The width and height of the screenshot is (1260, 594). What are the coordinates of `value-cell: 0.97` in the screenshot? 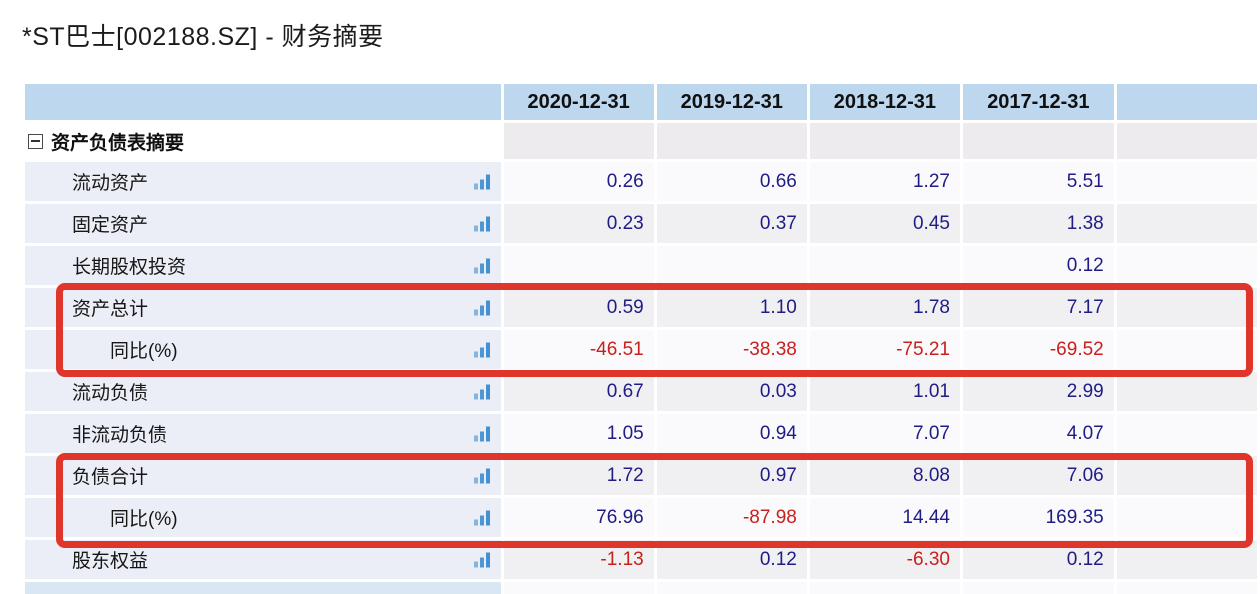 It's located at (731, 475).